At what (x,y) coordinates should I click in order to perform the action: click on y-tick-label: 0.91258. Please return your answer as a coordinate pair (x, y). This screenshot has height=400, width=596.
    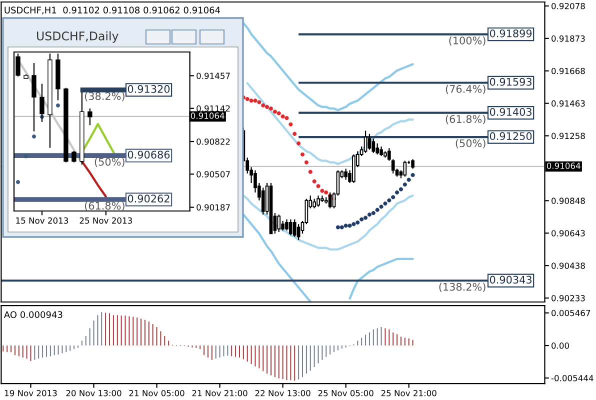
    Looking at the image, I should click on (568, 136).